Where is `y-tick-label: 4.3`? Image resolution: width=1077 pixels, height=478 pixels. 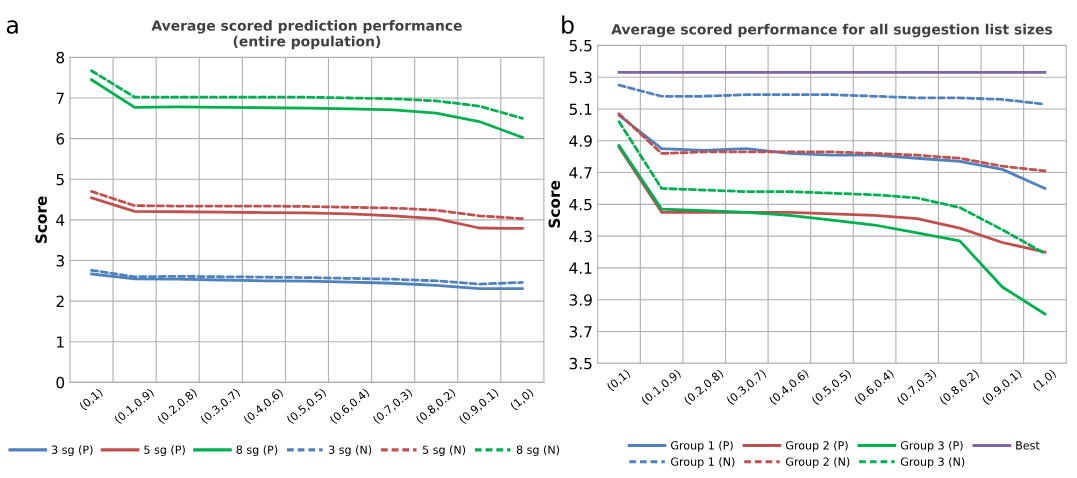
y-tick-label: 4.3 is located at coordinates (580, 236).